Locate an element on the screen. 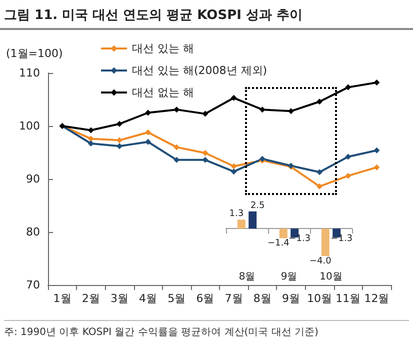 This screenshot has height=363, width=413. x-tick-label: 7월 is located at coordinates (233, 298).